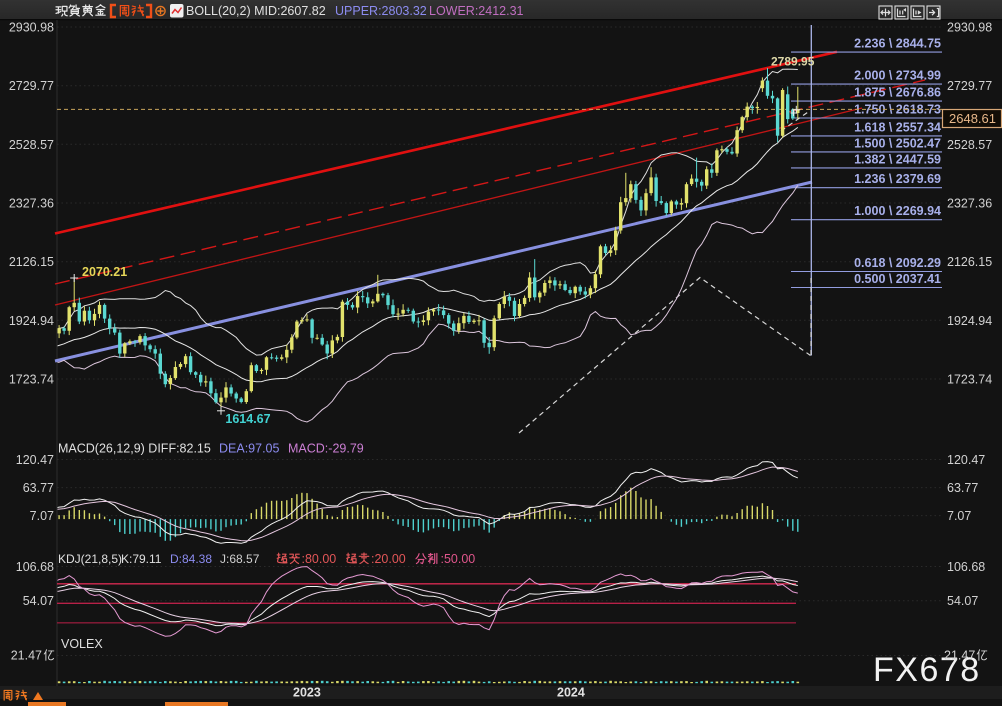 The height and width of the screenshot is (706, 1002). What do you see at coordinates (381, 11) in the screenshot?
I see `svg-text: UPPER:2803.32` at bounding box center [381, 11].